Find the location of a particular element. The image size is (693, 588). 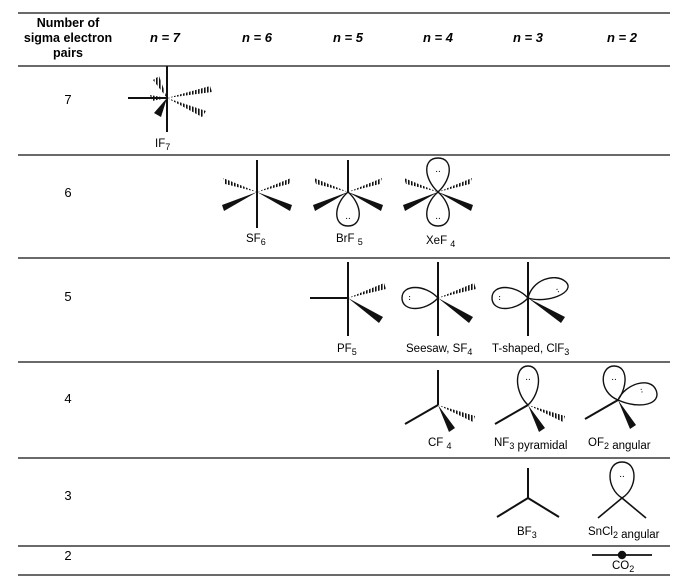

of2-geometry: .. .. is located at coordinates (621, 397).